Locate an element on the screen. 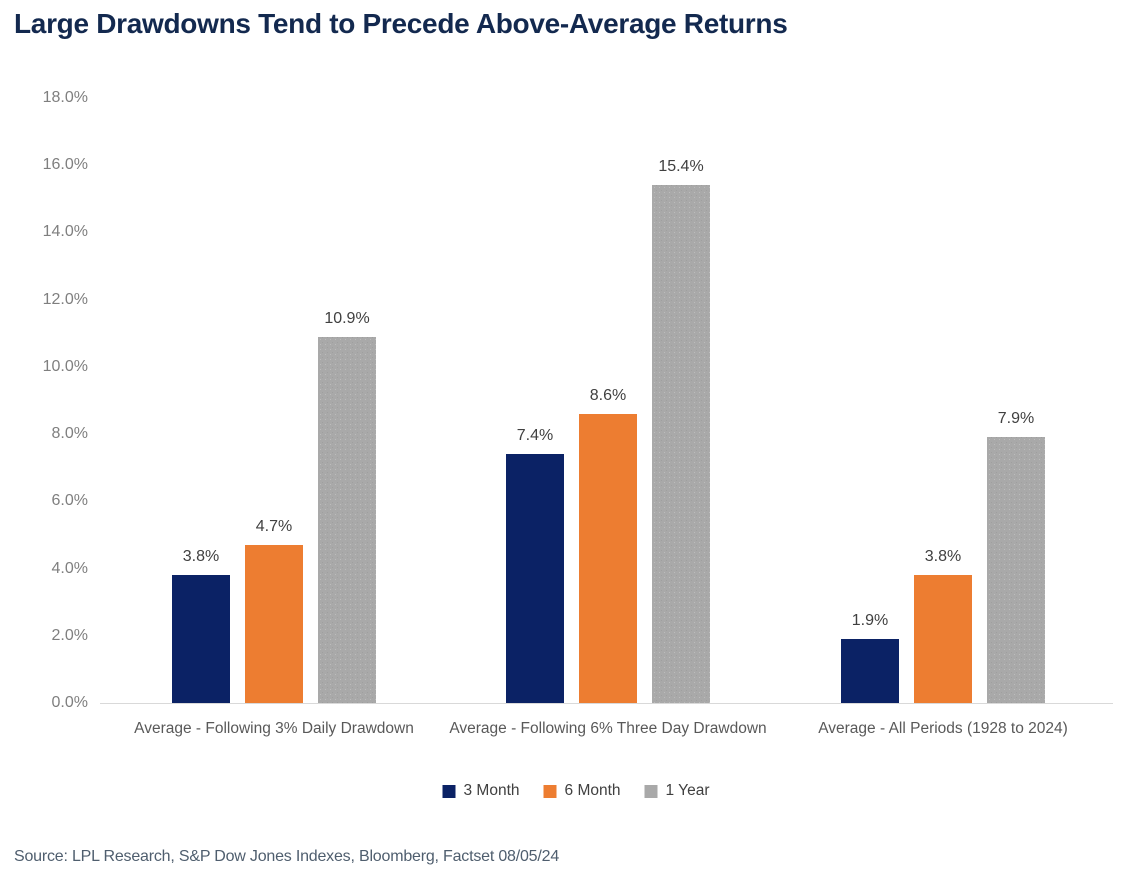  y-tick-label: 6.0% is located at coordinates (69, 501).